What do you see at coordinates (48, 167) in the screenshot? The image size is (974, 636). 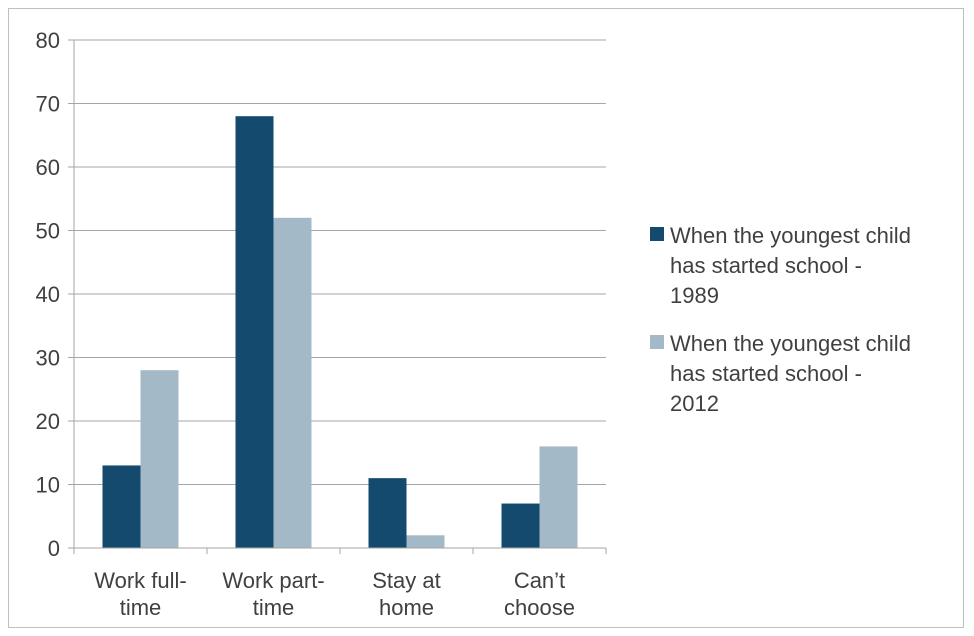 I see `y-tick-label: 60` at bounding box center [48, 167].